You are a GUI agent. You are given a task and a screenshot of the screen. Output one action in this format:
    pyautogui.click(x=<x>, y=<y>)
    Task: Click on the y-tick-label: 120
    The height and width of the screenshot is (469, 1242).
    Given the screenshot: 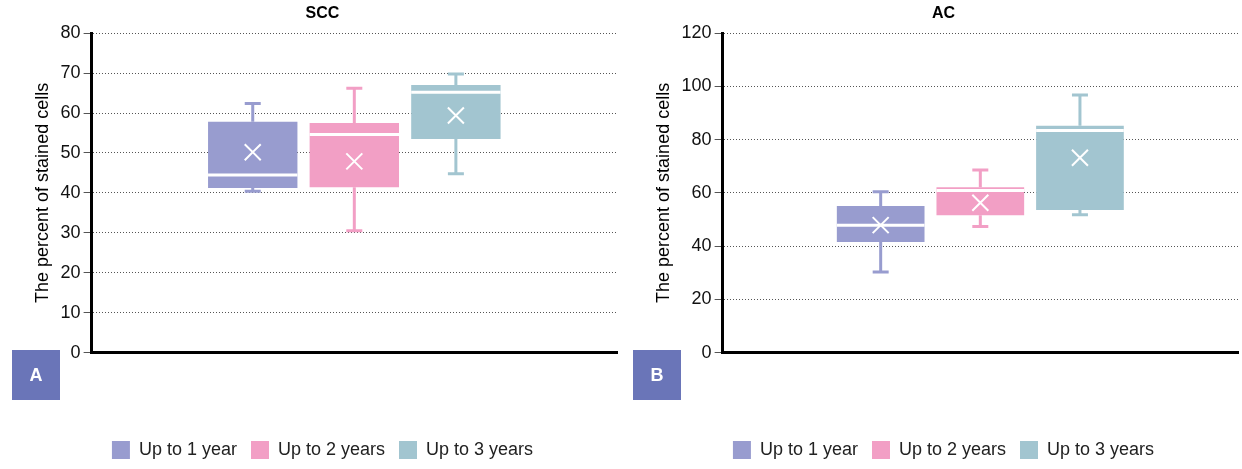 What is the action you would take?
    pyautogui.click(x=696, y=32)
    